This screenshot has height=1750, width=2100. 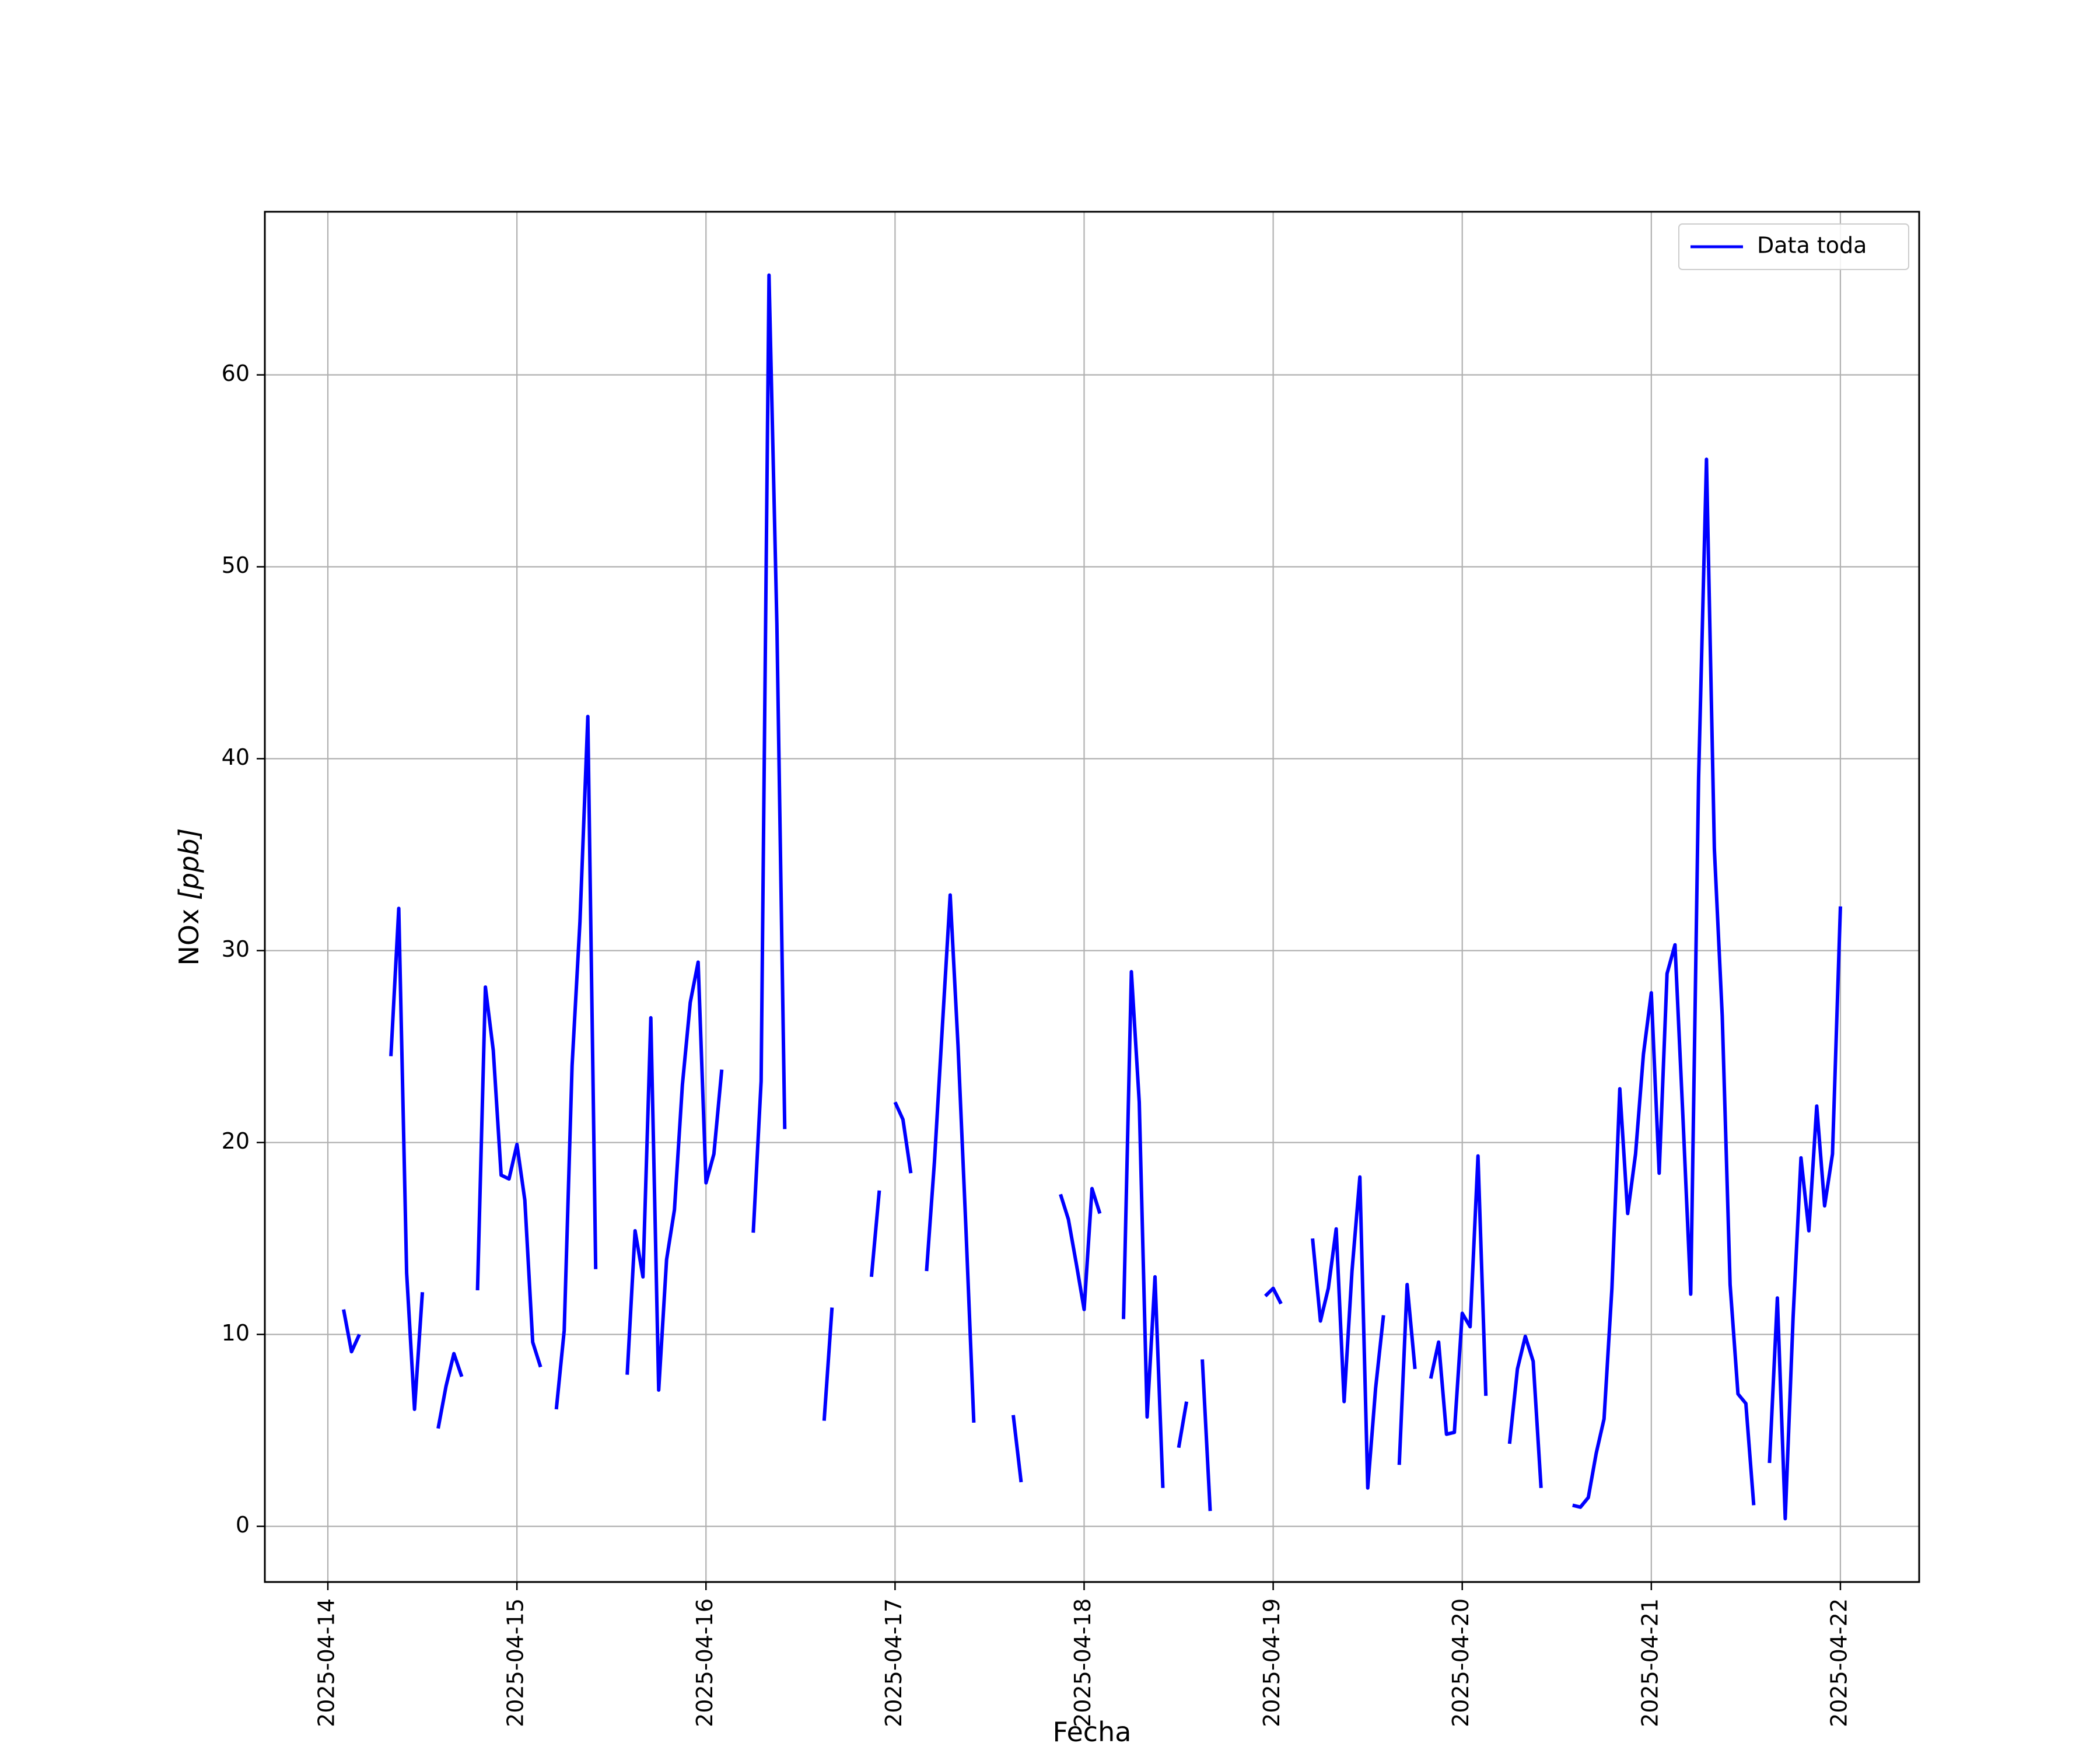 I want to click on y-tick-label: 30, so click(x=236, y=949).